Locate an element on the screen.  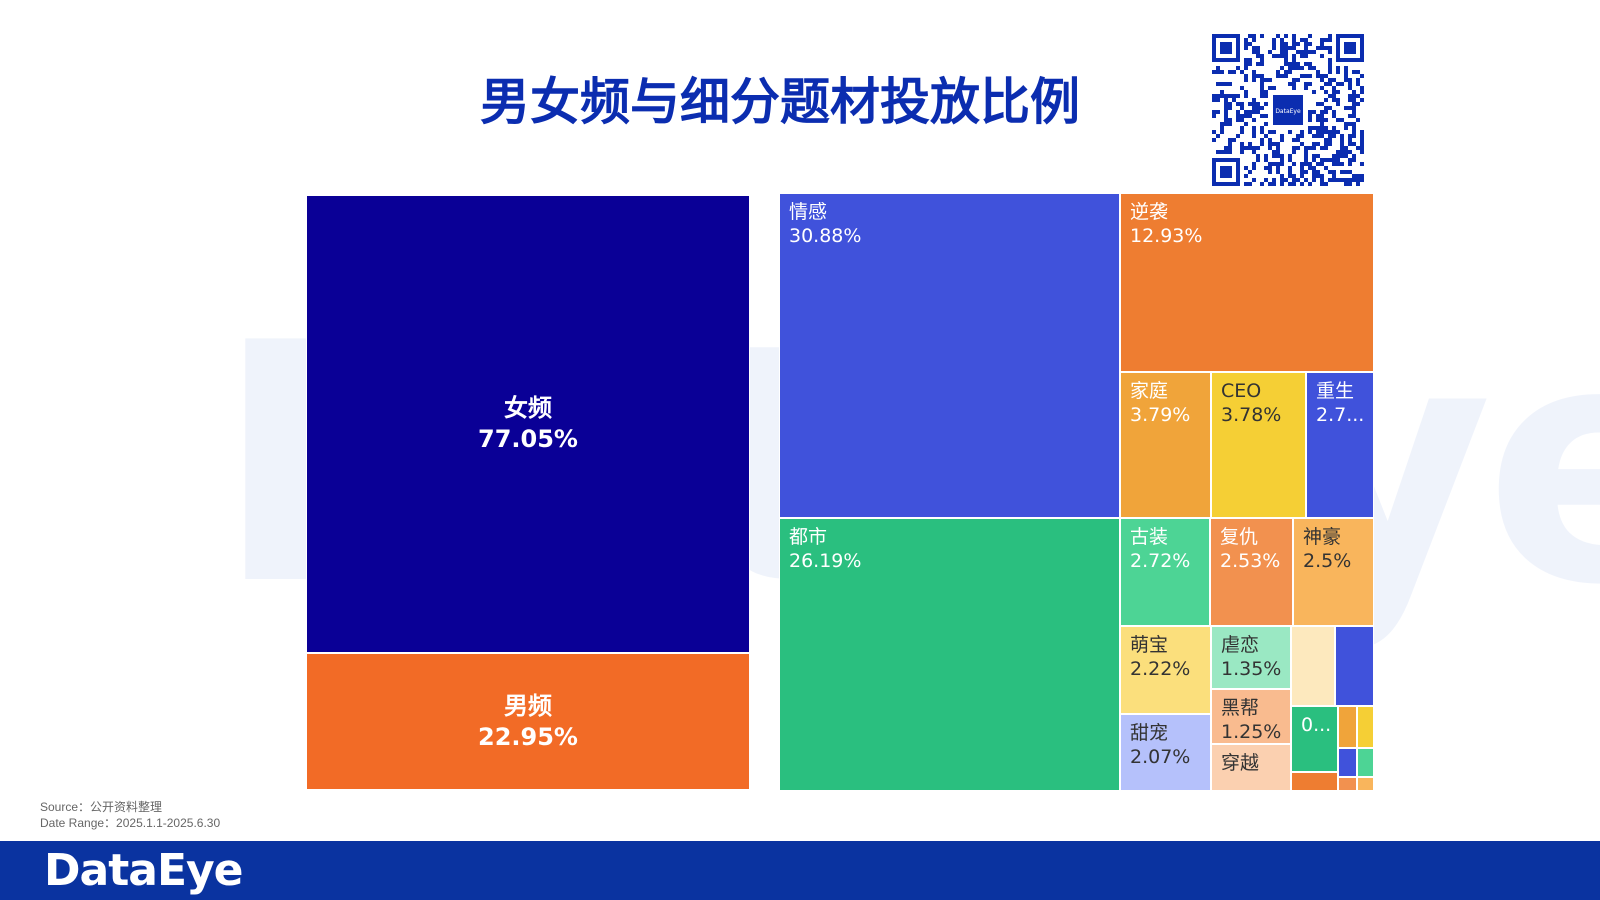
cell-category: 黑帮 is located at coordinates (1240, 708).